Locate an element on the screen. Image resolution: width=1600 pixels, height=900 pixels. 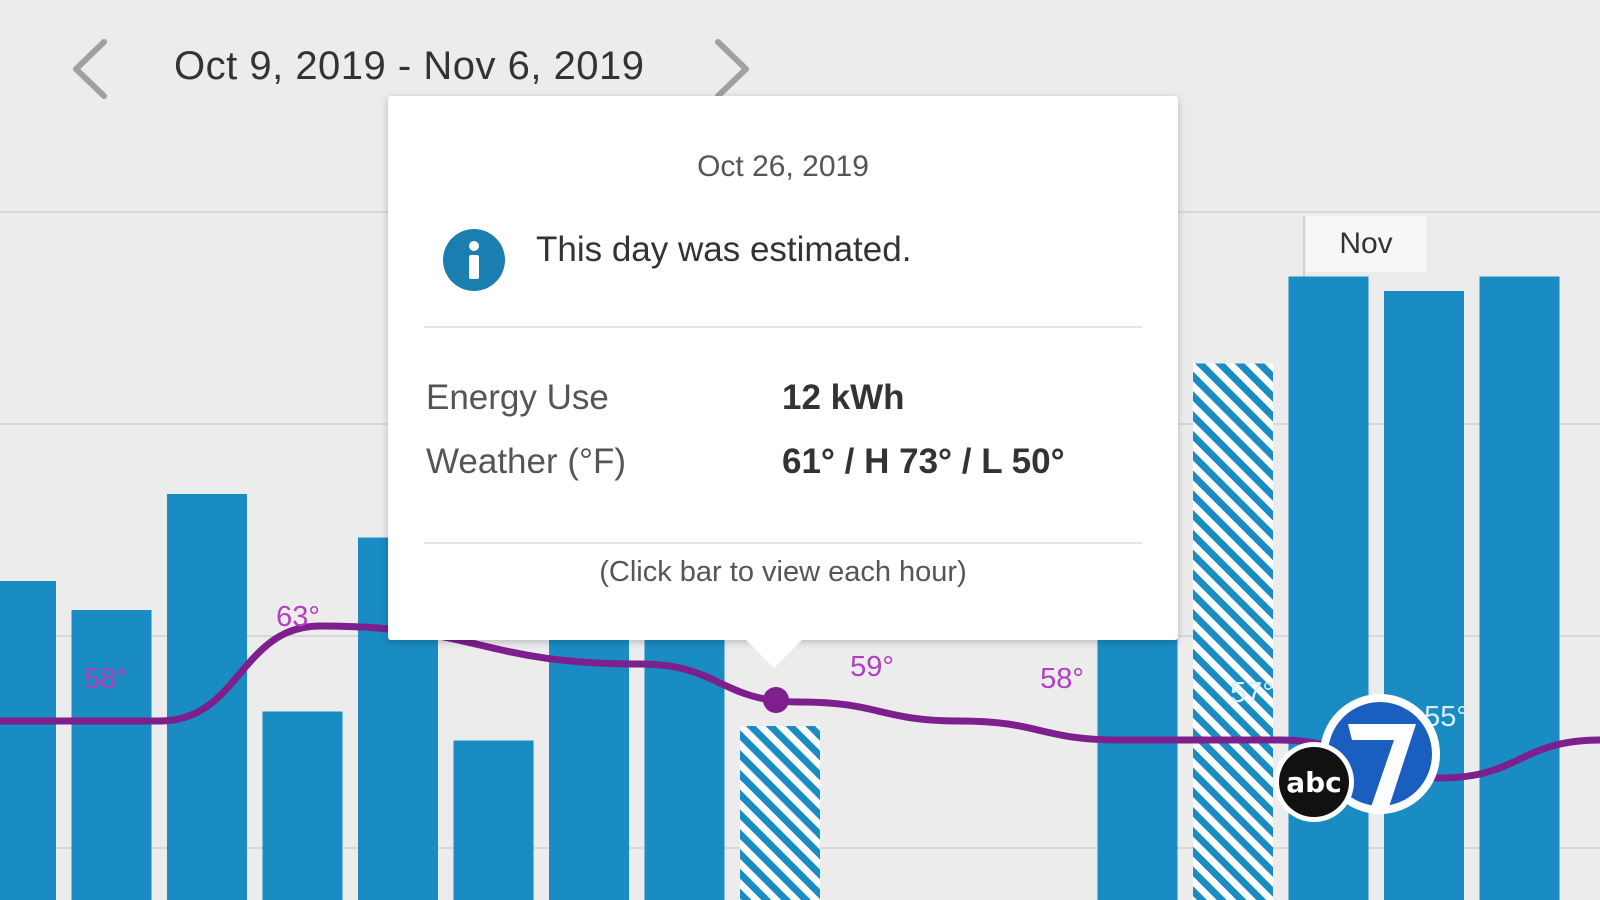
temperature-labels: 58°63°59° 58° 57°55° is located at coordinates (776, 667).